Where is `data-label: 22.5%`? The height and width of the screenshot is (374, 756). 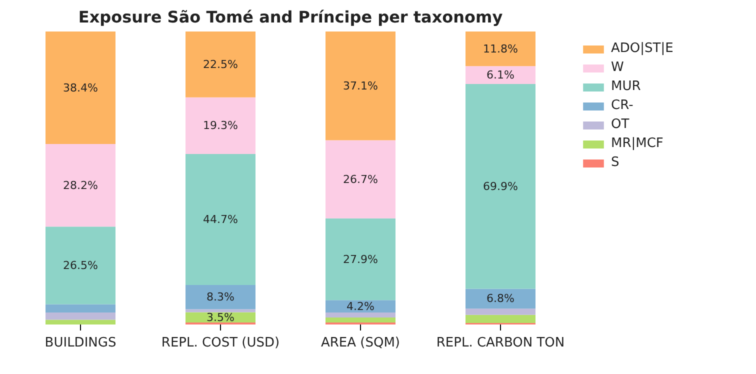
data-label: 22.5% is located at coordinates (220, 64).